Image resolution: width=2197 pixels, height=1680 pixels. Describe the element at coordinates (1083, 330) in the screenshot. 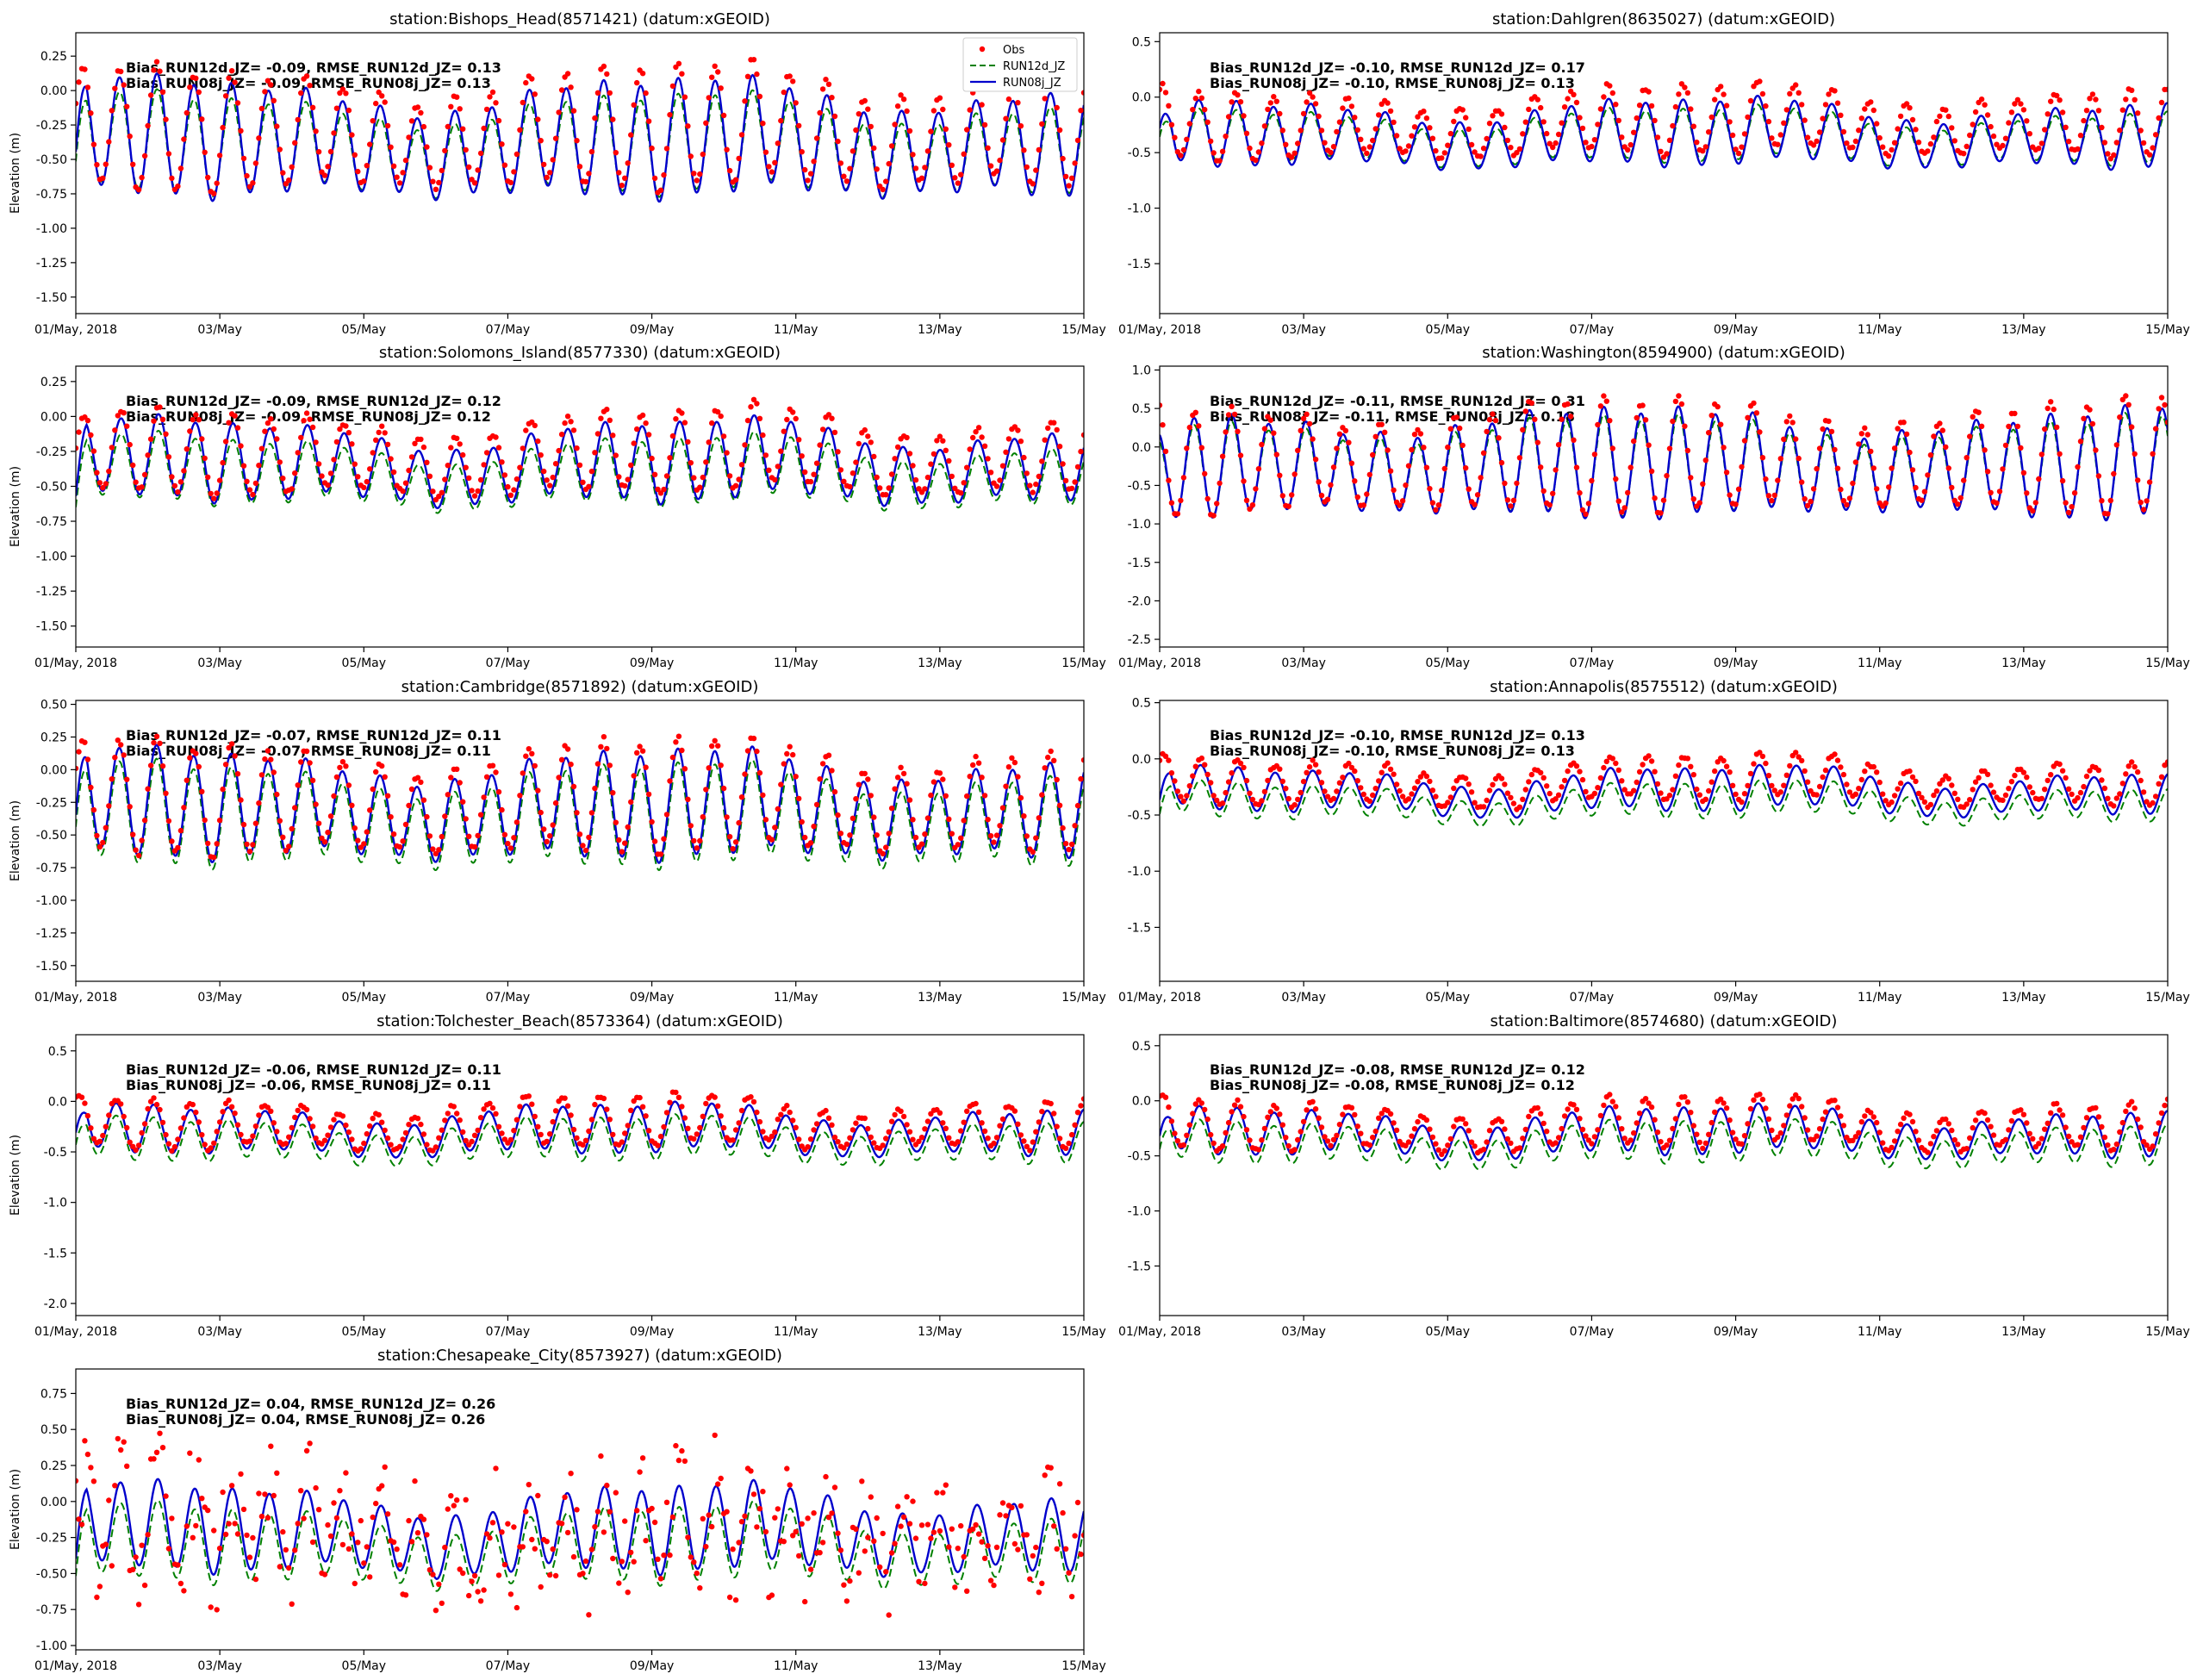

I see `x-tick-label: 15/May` at that location.